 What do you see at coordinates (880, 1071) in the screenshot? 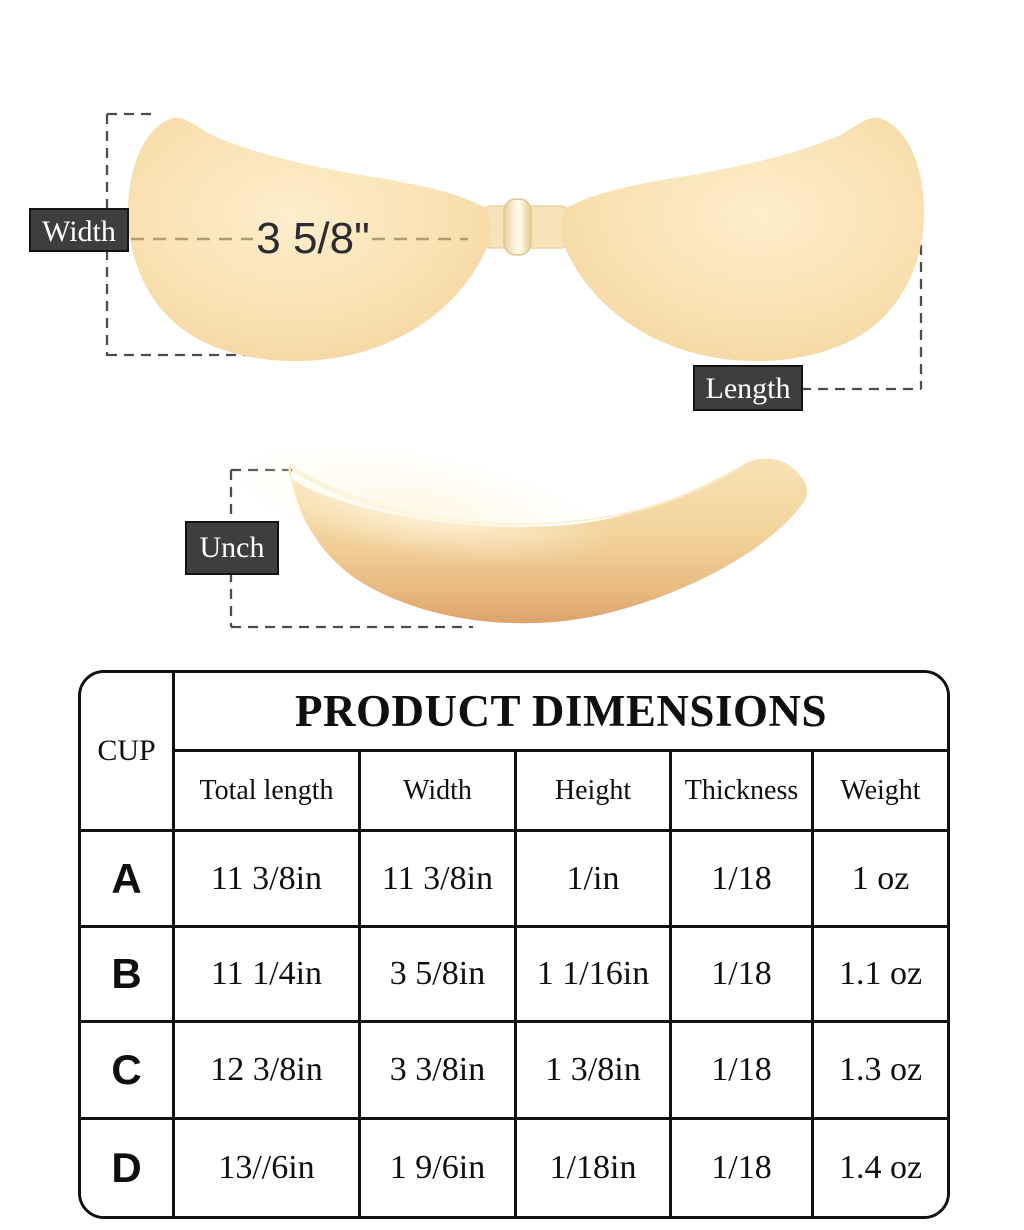
I see `table-row-c-weight: 1.3 oz` at bounding box center [880, 1071].